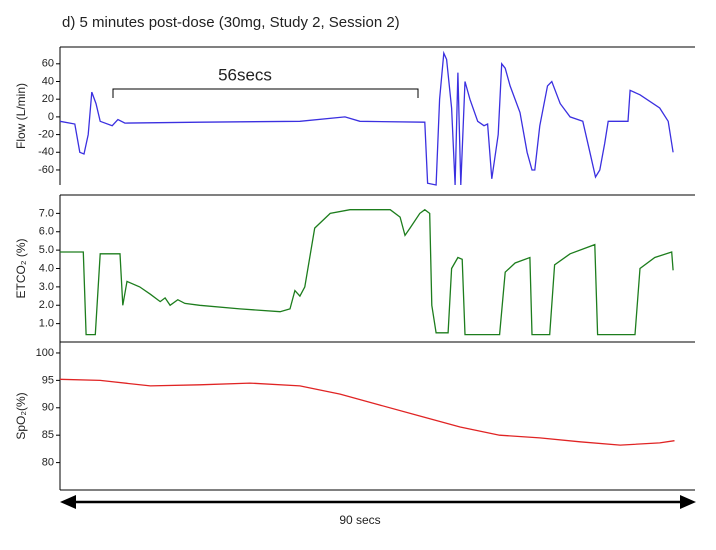  Describe the element at coordinates (48, 81) in the screenshot. I see `y-tick-label: 40` at that location.